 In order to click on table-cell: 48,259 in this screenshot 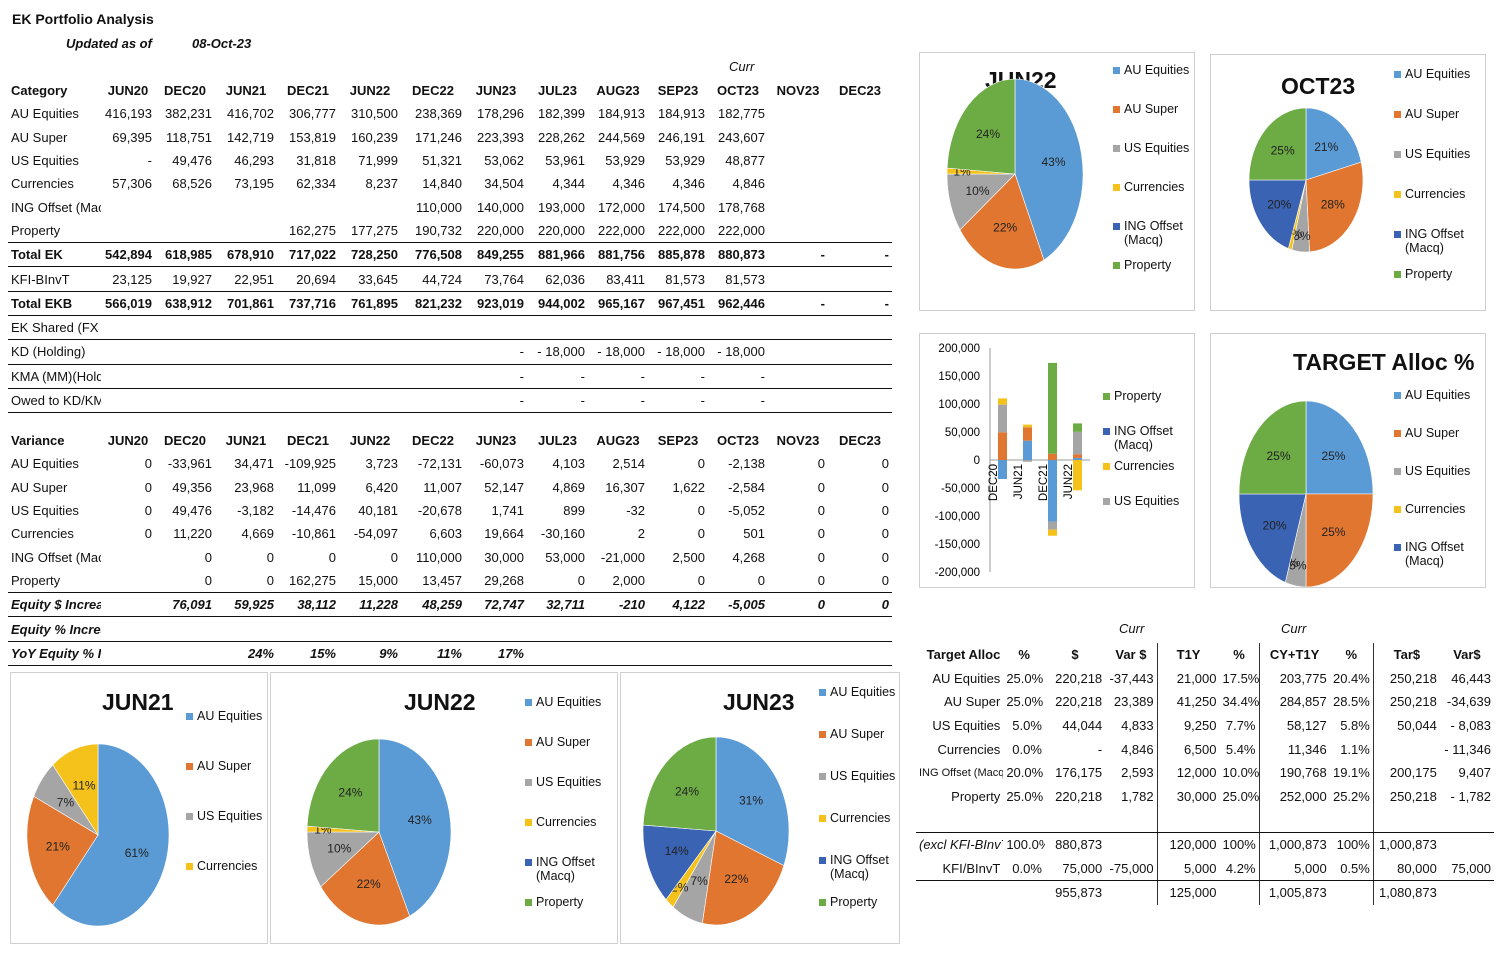, I will do `click(433, 605)`.